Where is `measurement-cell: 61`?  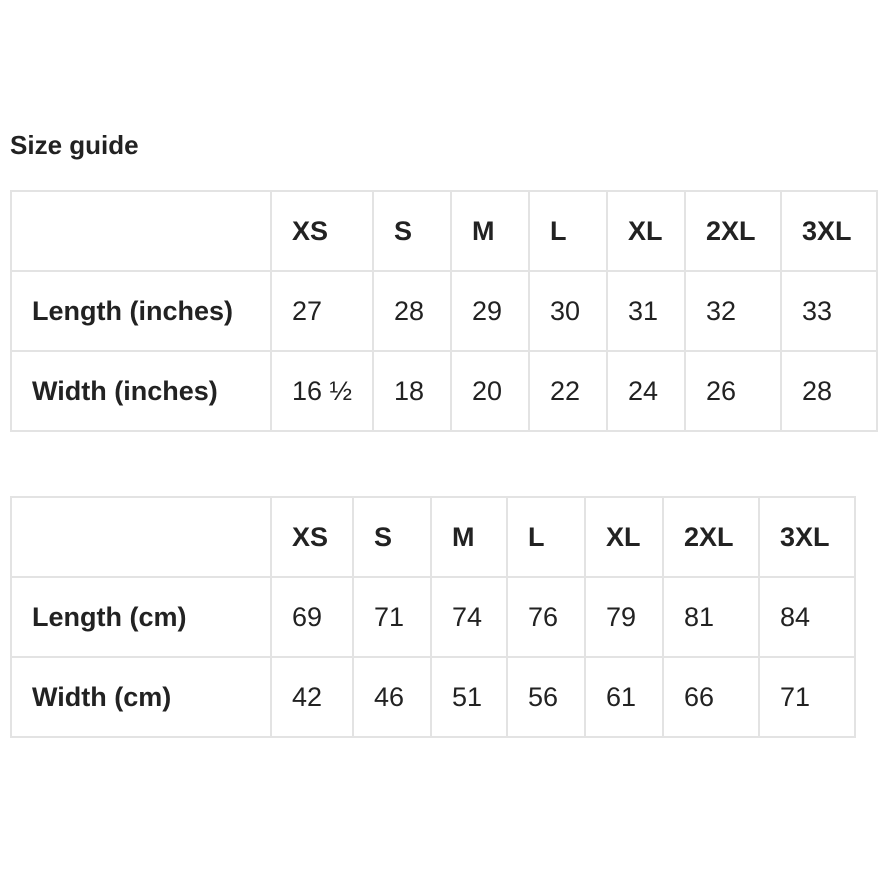
measurement-cell: 61 is located at coordinates (624, 697).